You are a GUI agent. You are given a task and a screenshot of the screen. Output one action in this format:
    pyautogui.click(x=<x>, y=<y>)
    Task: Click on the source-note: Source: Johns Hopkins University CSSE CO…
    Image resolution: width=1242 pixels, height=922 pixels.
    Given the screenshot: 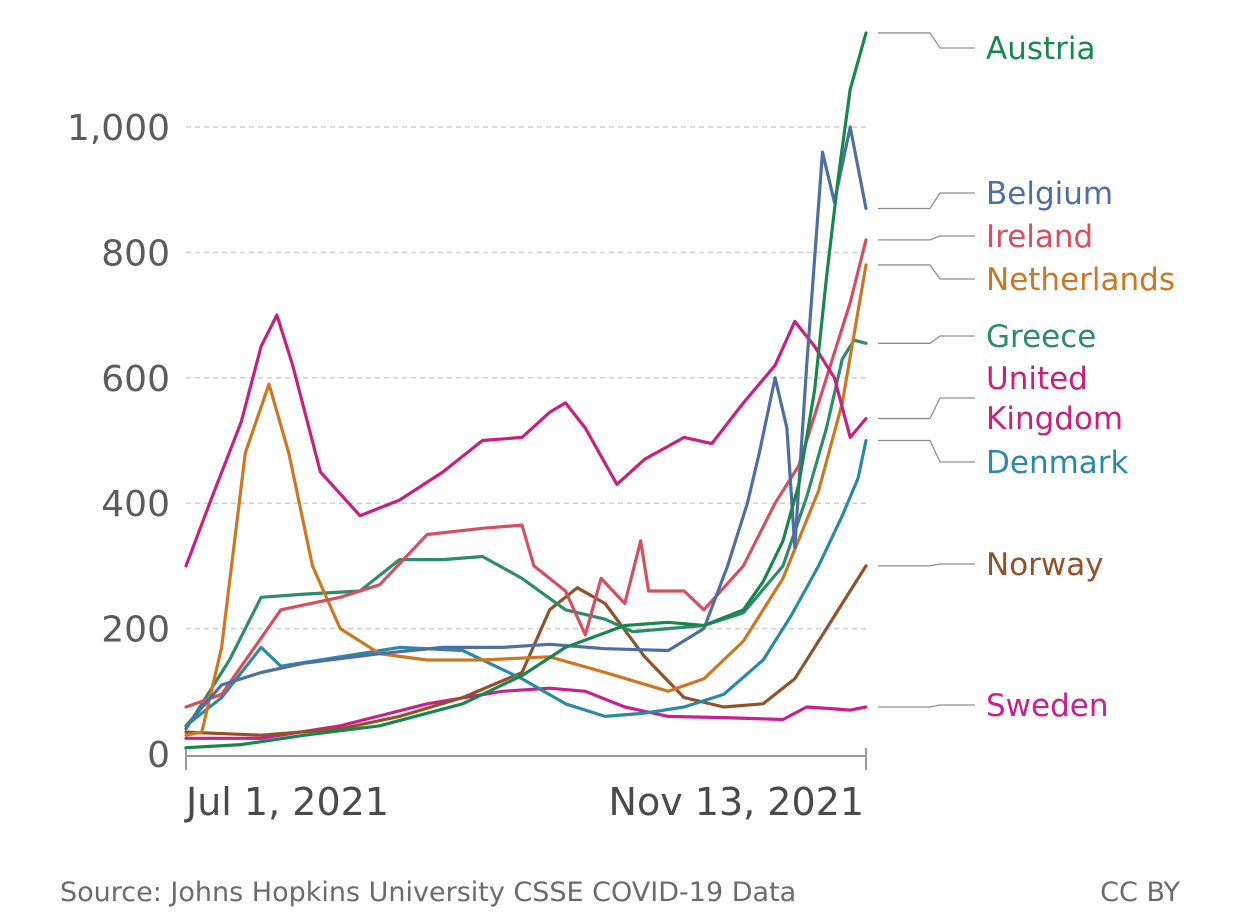 What is the action you would take?
    pyautogui.click(x=428, y=892)
    